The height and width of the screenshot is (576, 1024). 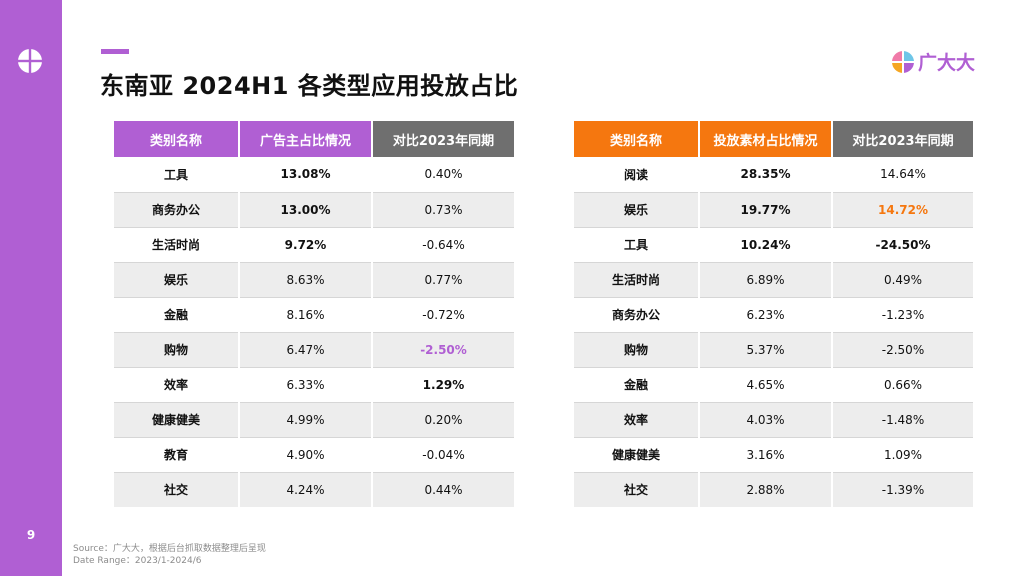 I want to click on brand: 广大大, so click(x=933, y=61).